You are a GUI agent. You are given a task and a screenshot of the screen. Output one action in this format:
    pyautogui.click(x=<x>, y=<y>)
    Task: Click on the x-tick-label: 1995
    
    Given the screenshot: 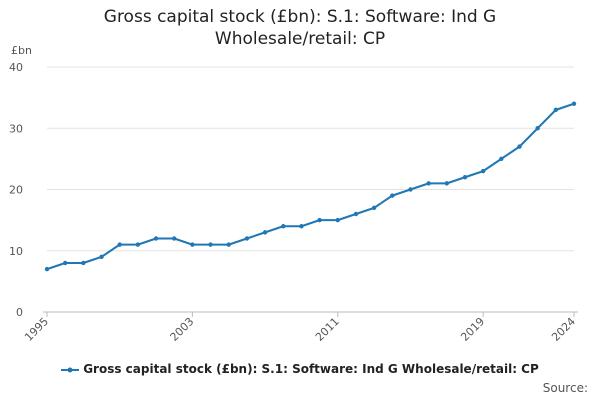 What is the action you would take?
    pyautogui.click(x=36, y=329)
    